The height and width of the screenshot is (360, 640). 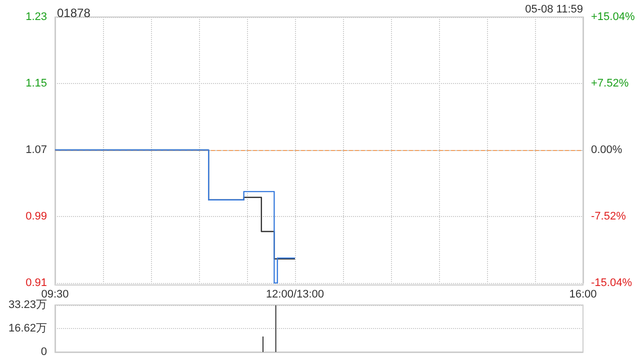 What do you see at coordinates (27, 305) in the screenshot?
I see `y-tick-label: 33.23万` at bounding box center [27, 305].